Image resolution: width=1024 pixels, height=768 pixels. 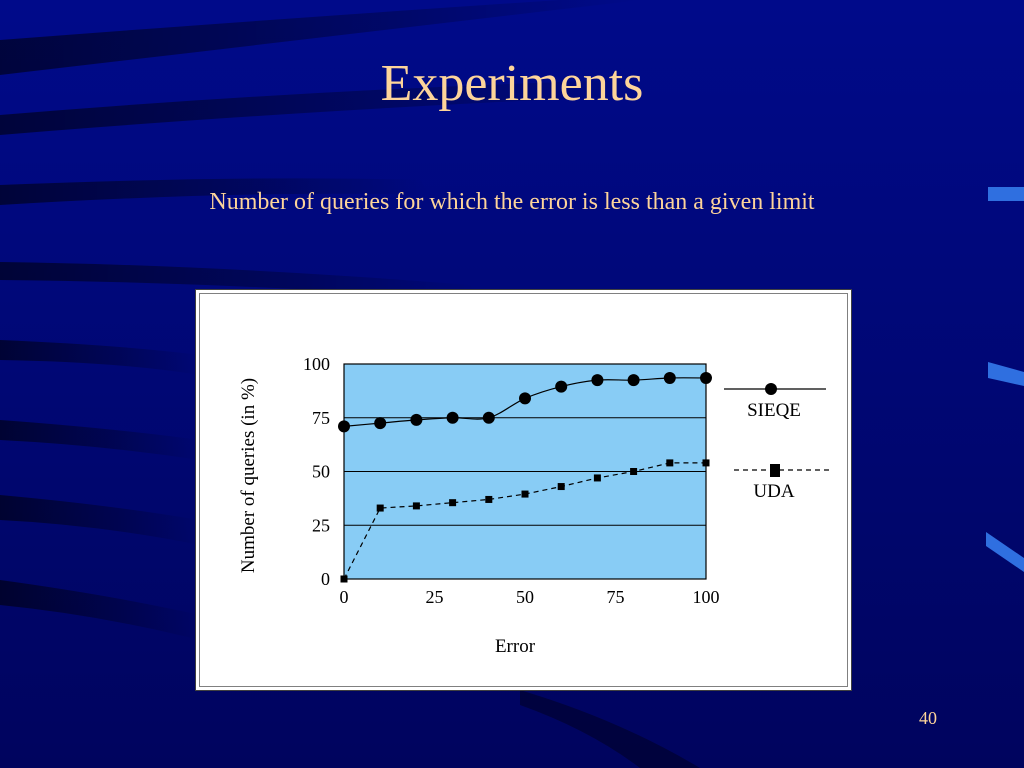 I want to click on legend-label-uda: UDA, so click(x=773, y=491).